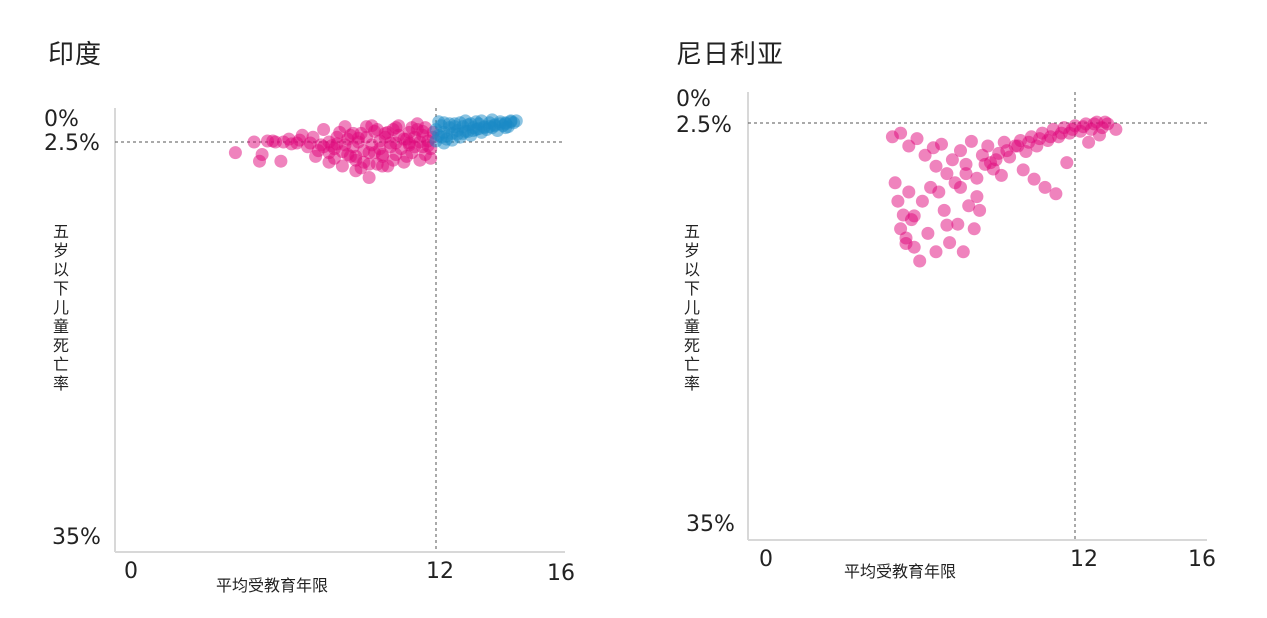 Image resolution: width=1267 pixels, height=618 pixels. What do you see at coordinates (730, 55) in the screenshot?
I see `chart-title: 尼日利亚` at bounding box center [730, 55].